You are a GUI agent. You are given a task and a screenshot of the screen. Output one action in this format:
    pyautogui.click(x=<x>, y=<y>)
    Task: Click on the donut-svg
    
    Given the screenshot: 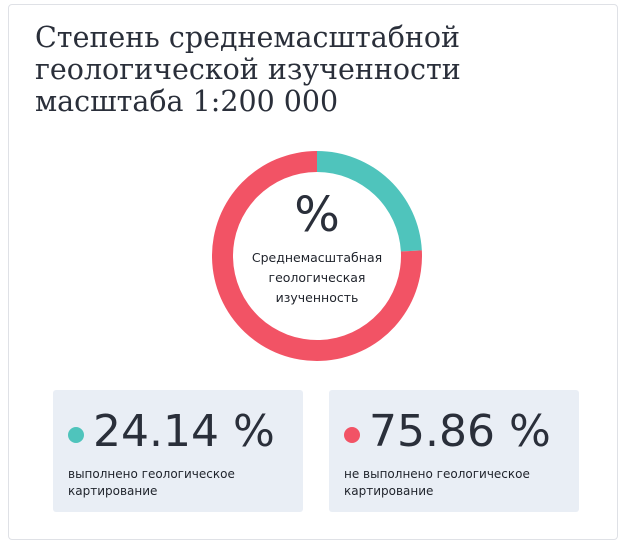 What is the action you would take?
    pyautogui.click(x=317, y=256)
    